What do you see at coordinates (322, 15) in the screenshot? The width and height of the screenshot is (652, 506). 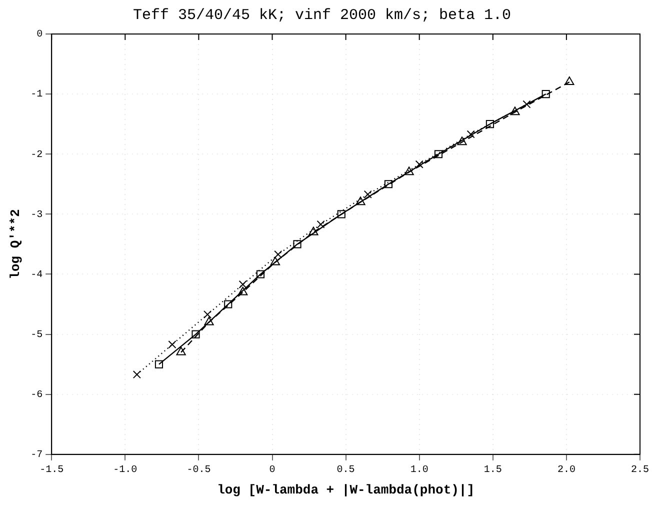 I see `chart-title: Teff 35/40/45 kK; vinf 2000 km/s; beta 1.0` at bounding box center [322, 15].